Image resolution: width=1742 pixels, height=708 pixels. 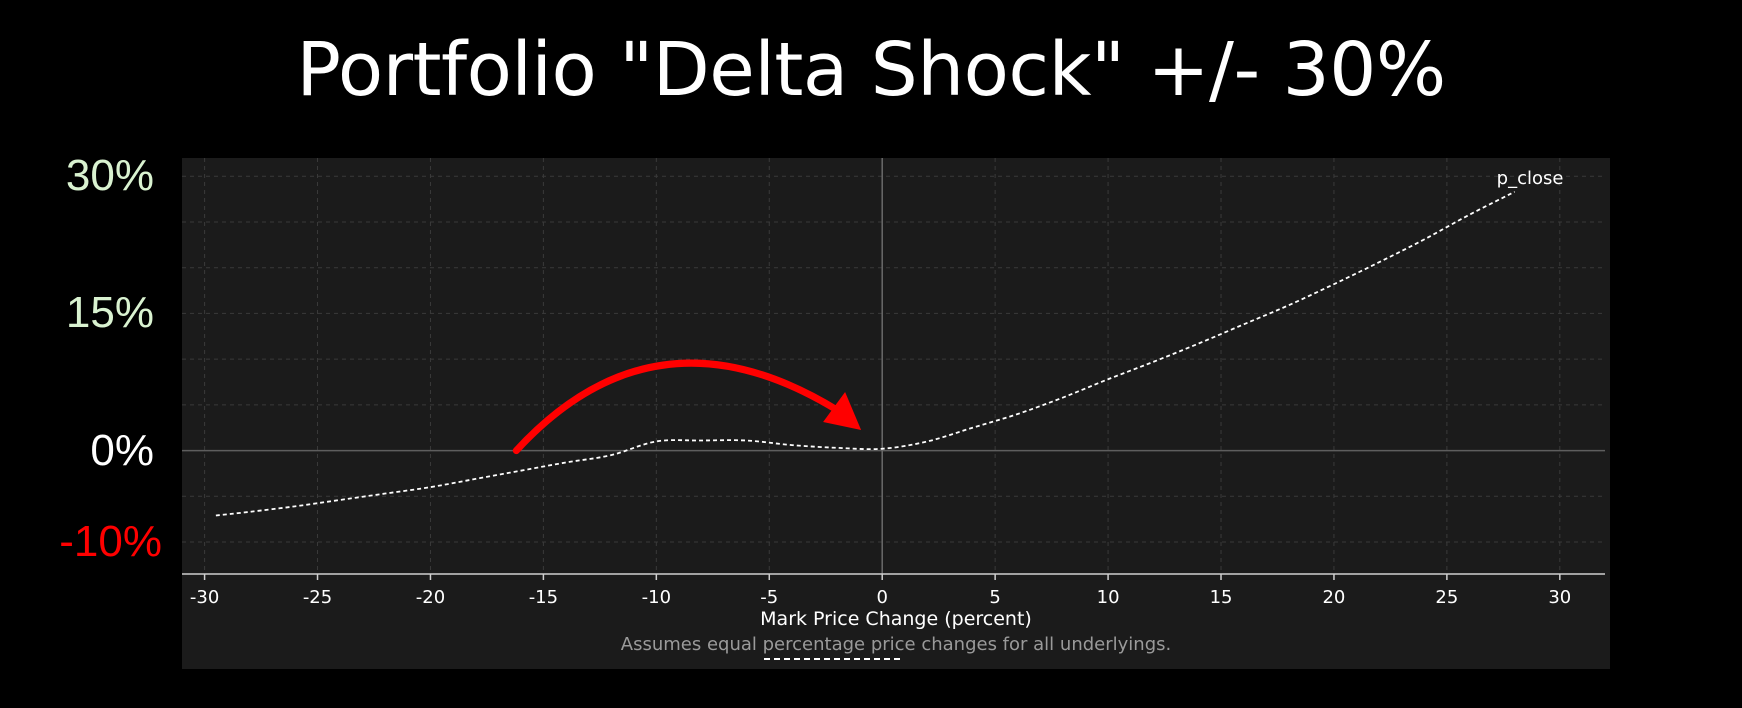 I want to click on series-label-p-close: p_close, so click(x=1530, y=178).